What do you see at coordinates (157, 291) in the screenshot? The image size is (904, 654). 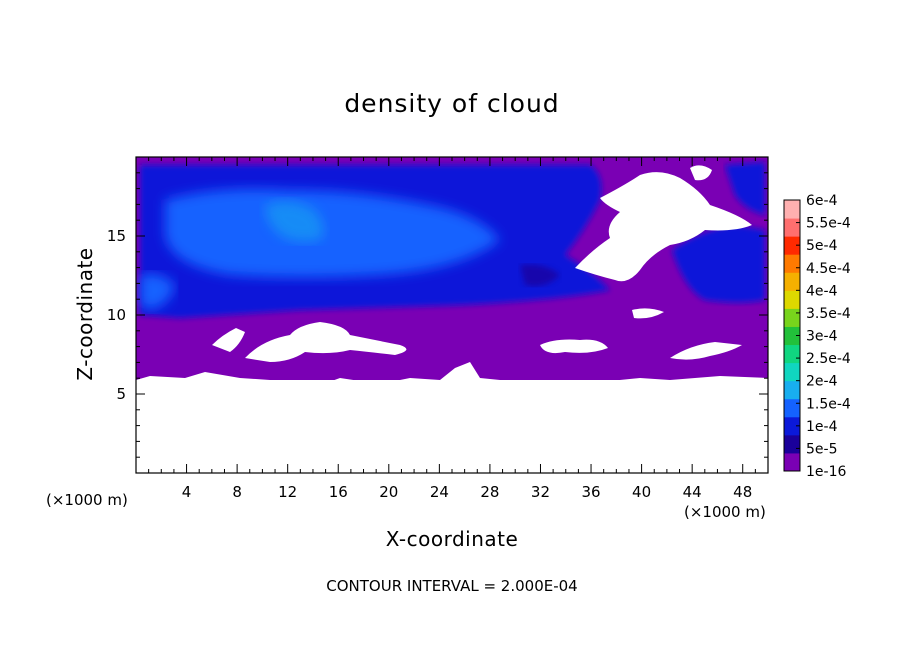 I see `cloud-core-left` at bounding box center [157, 291].